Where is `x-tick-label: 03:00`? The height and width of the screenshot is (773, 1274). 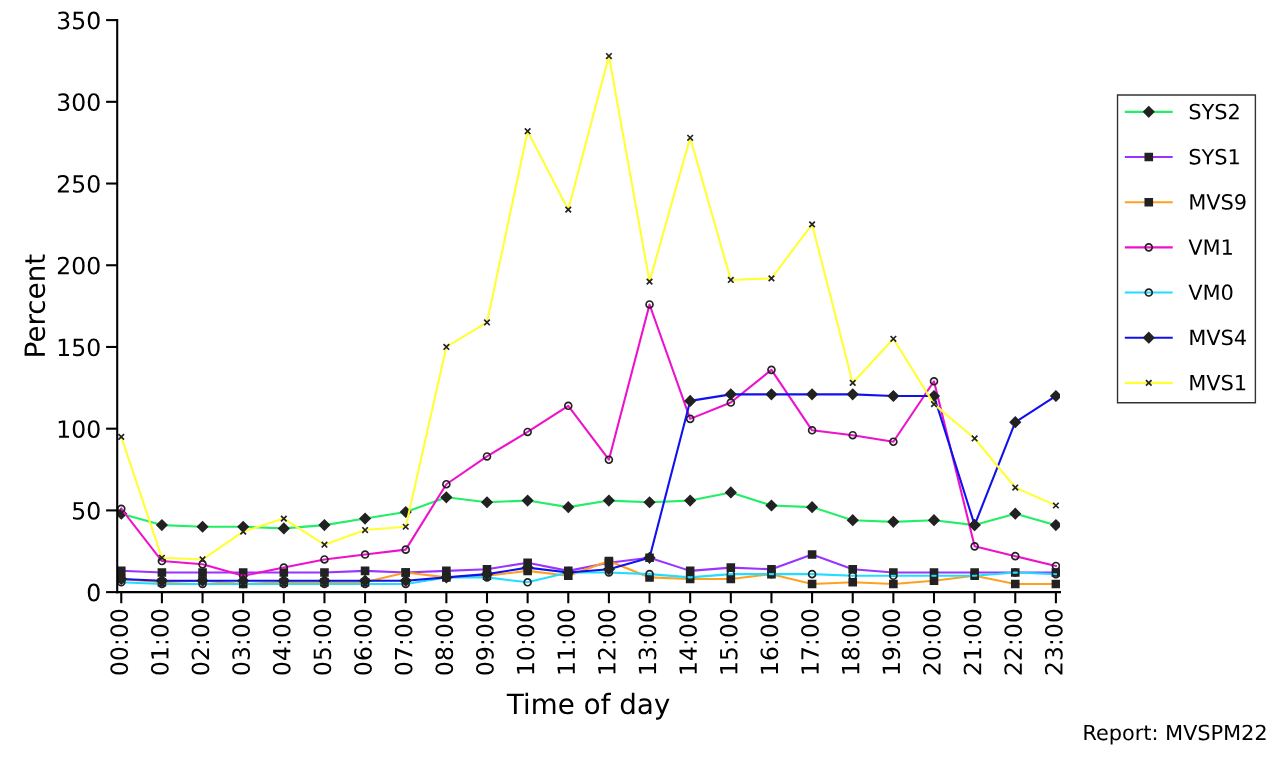
x-tick-label: 03:00 is located at coordinates (241, 642).